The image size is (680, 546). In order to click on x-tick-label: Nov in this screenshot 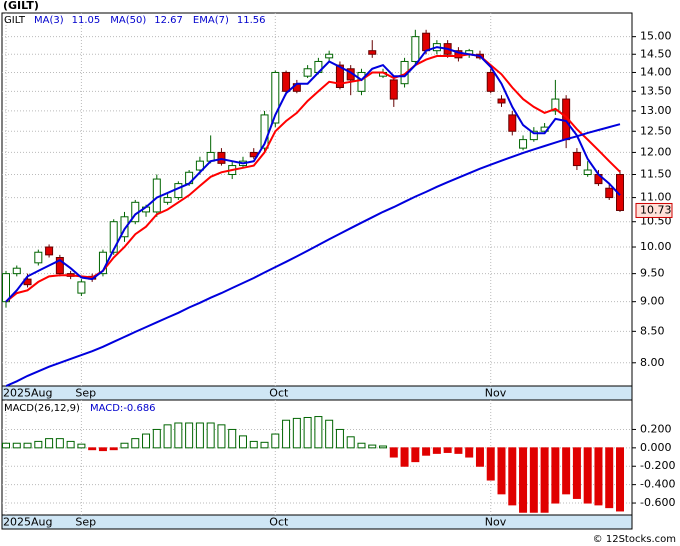, I will do `click(496, 393)`.